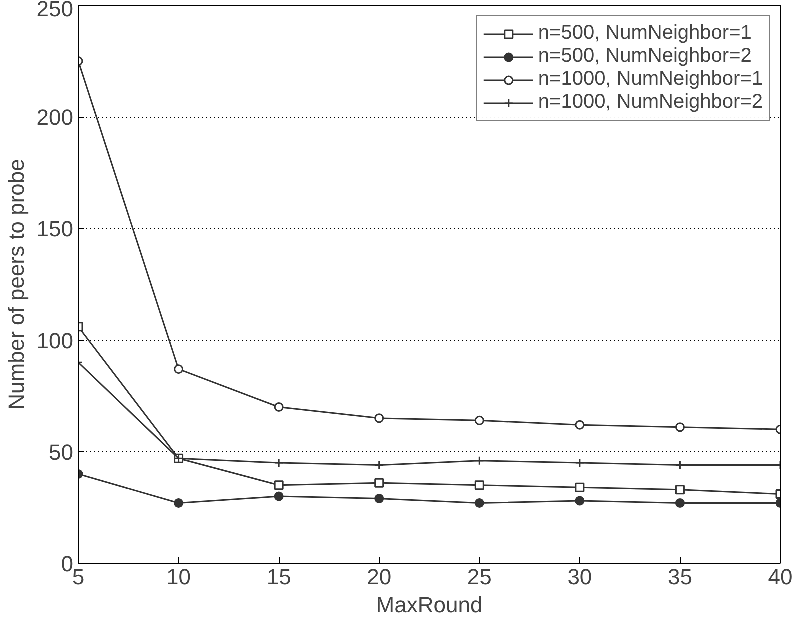  Describe the element at coordinates (479, 577) in the screenshot. I see `x-tick-label: 25` at that location.